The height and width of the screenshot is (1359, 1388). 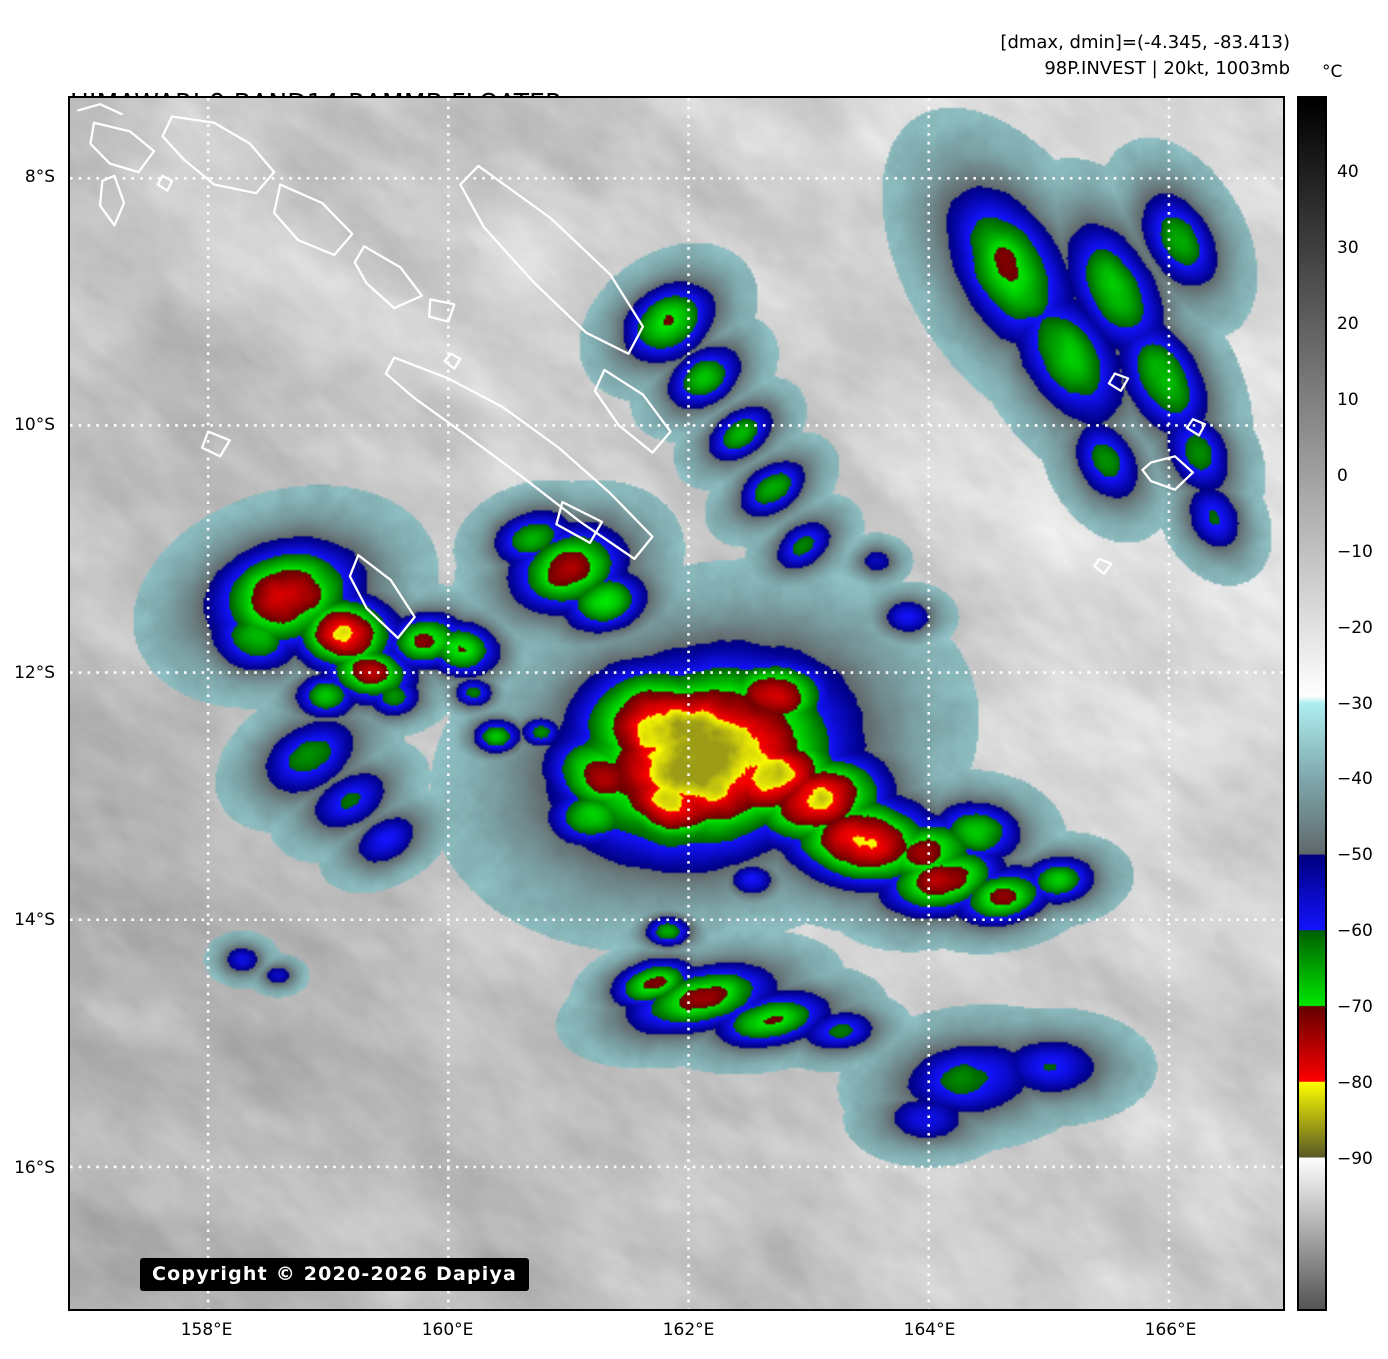 What do you see at coordinates (1348, 399) in the screenshot?
I see `colorbar-tick-label: 10` at bounding box center [1348, 399].